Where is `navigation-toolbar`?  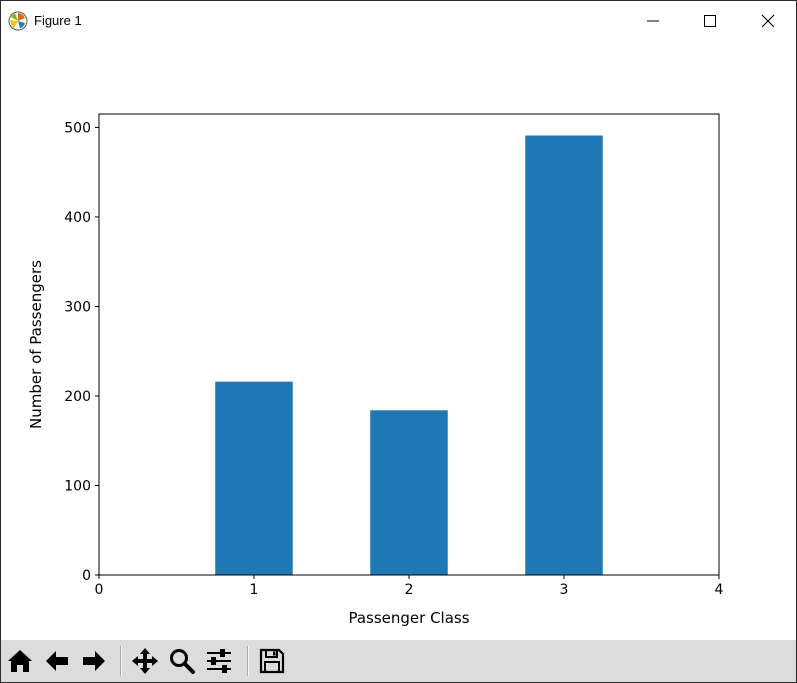 navigation-toolbar is located at coordinates (398, 661).